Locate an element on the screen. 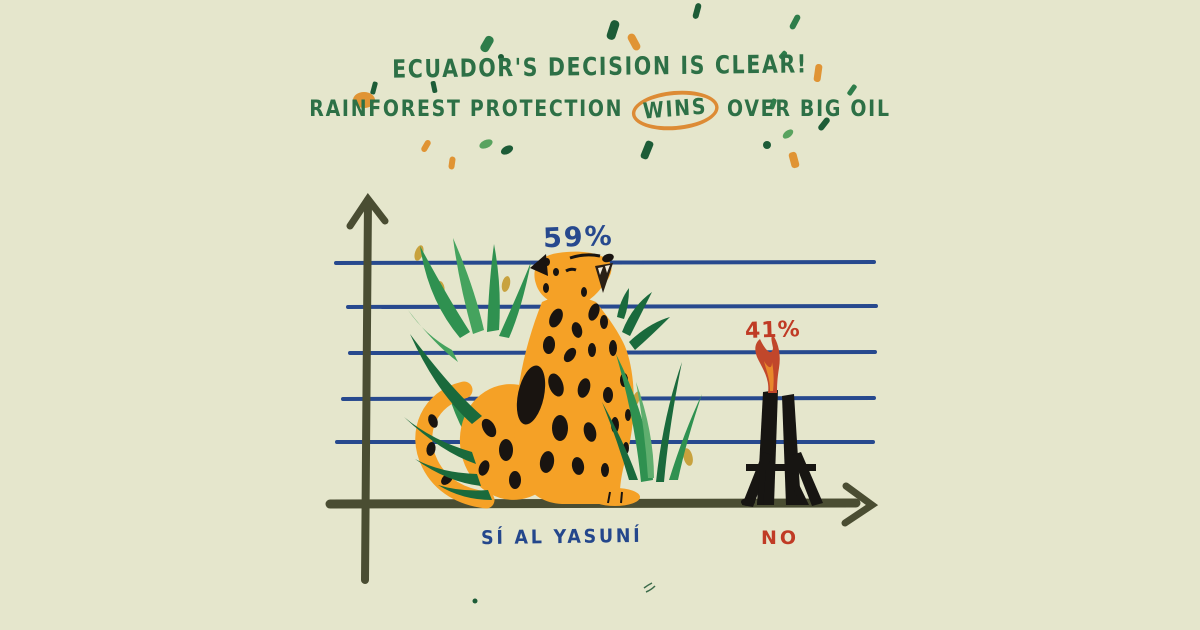  category-label-no: NO is located at coordinates (780, 538).